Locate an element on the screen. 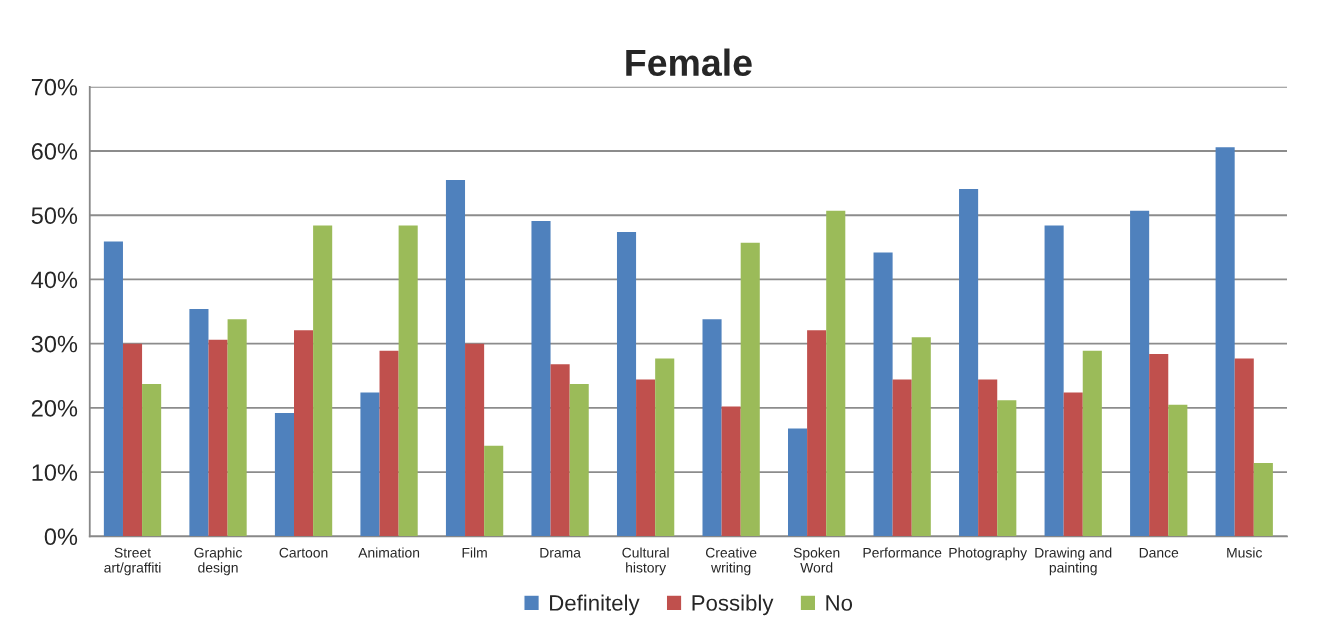 The height and width of the screenshot is (620, 1320). x-tick-label: Cultural history is located at coordinates (645, 561).